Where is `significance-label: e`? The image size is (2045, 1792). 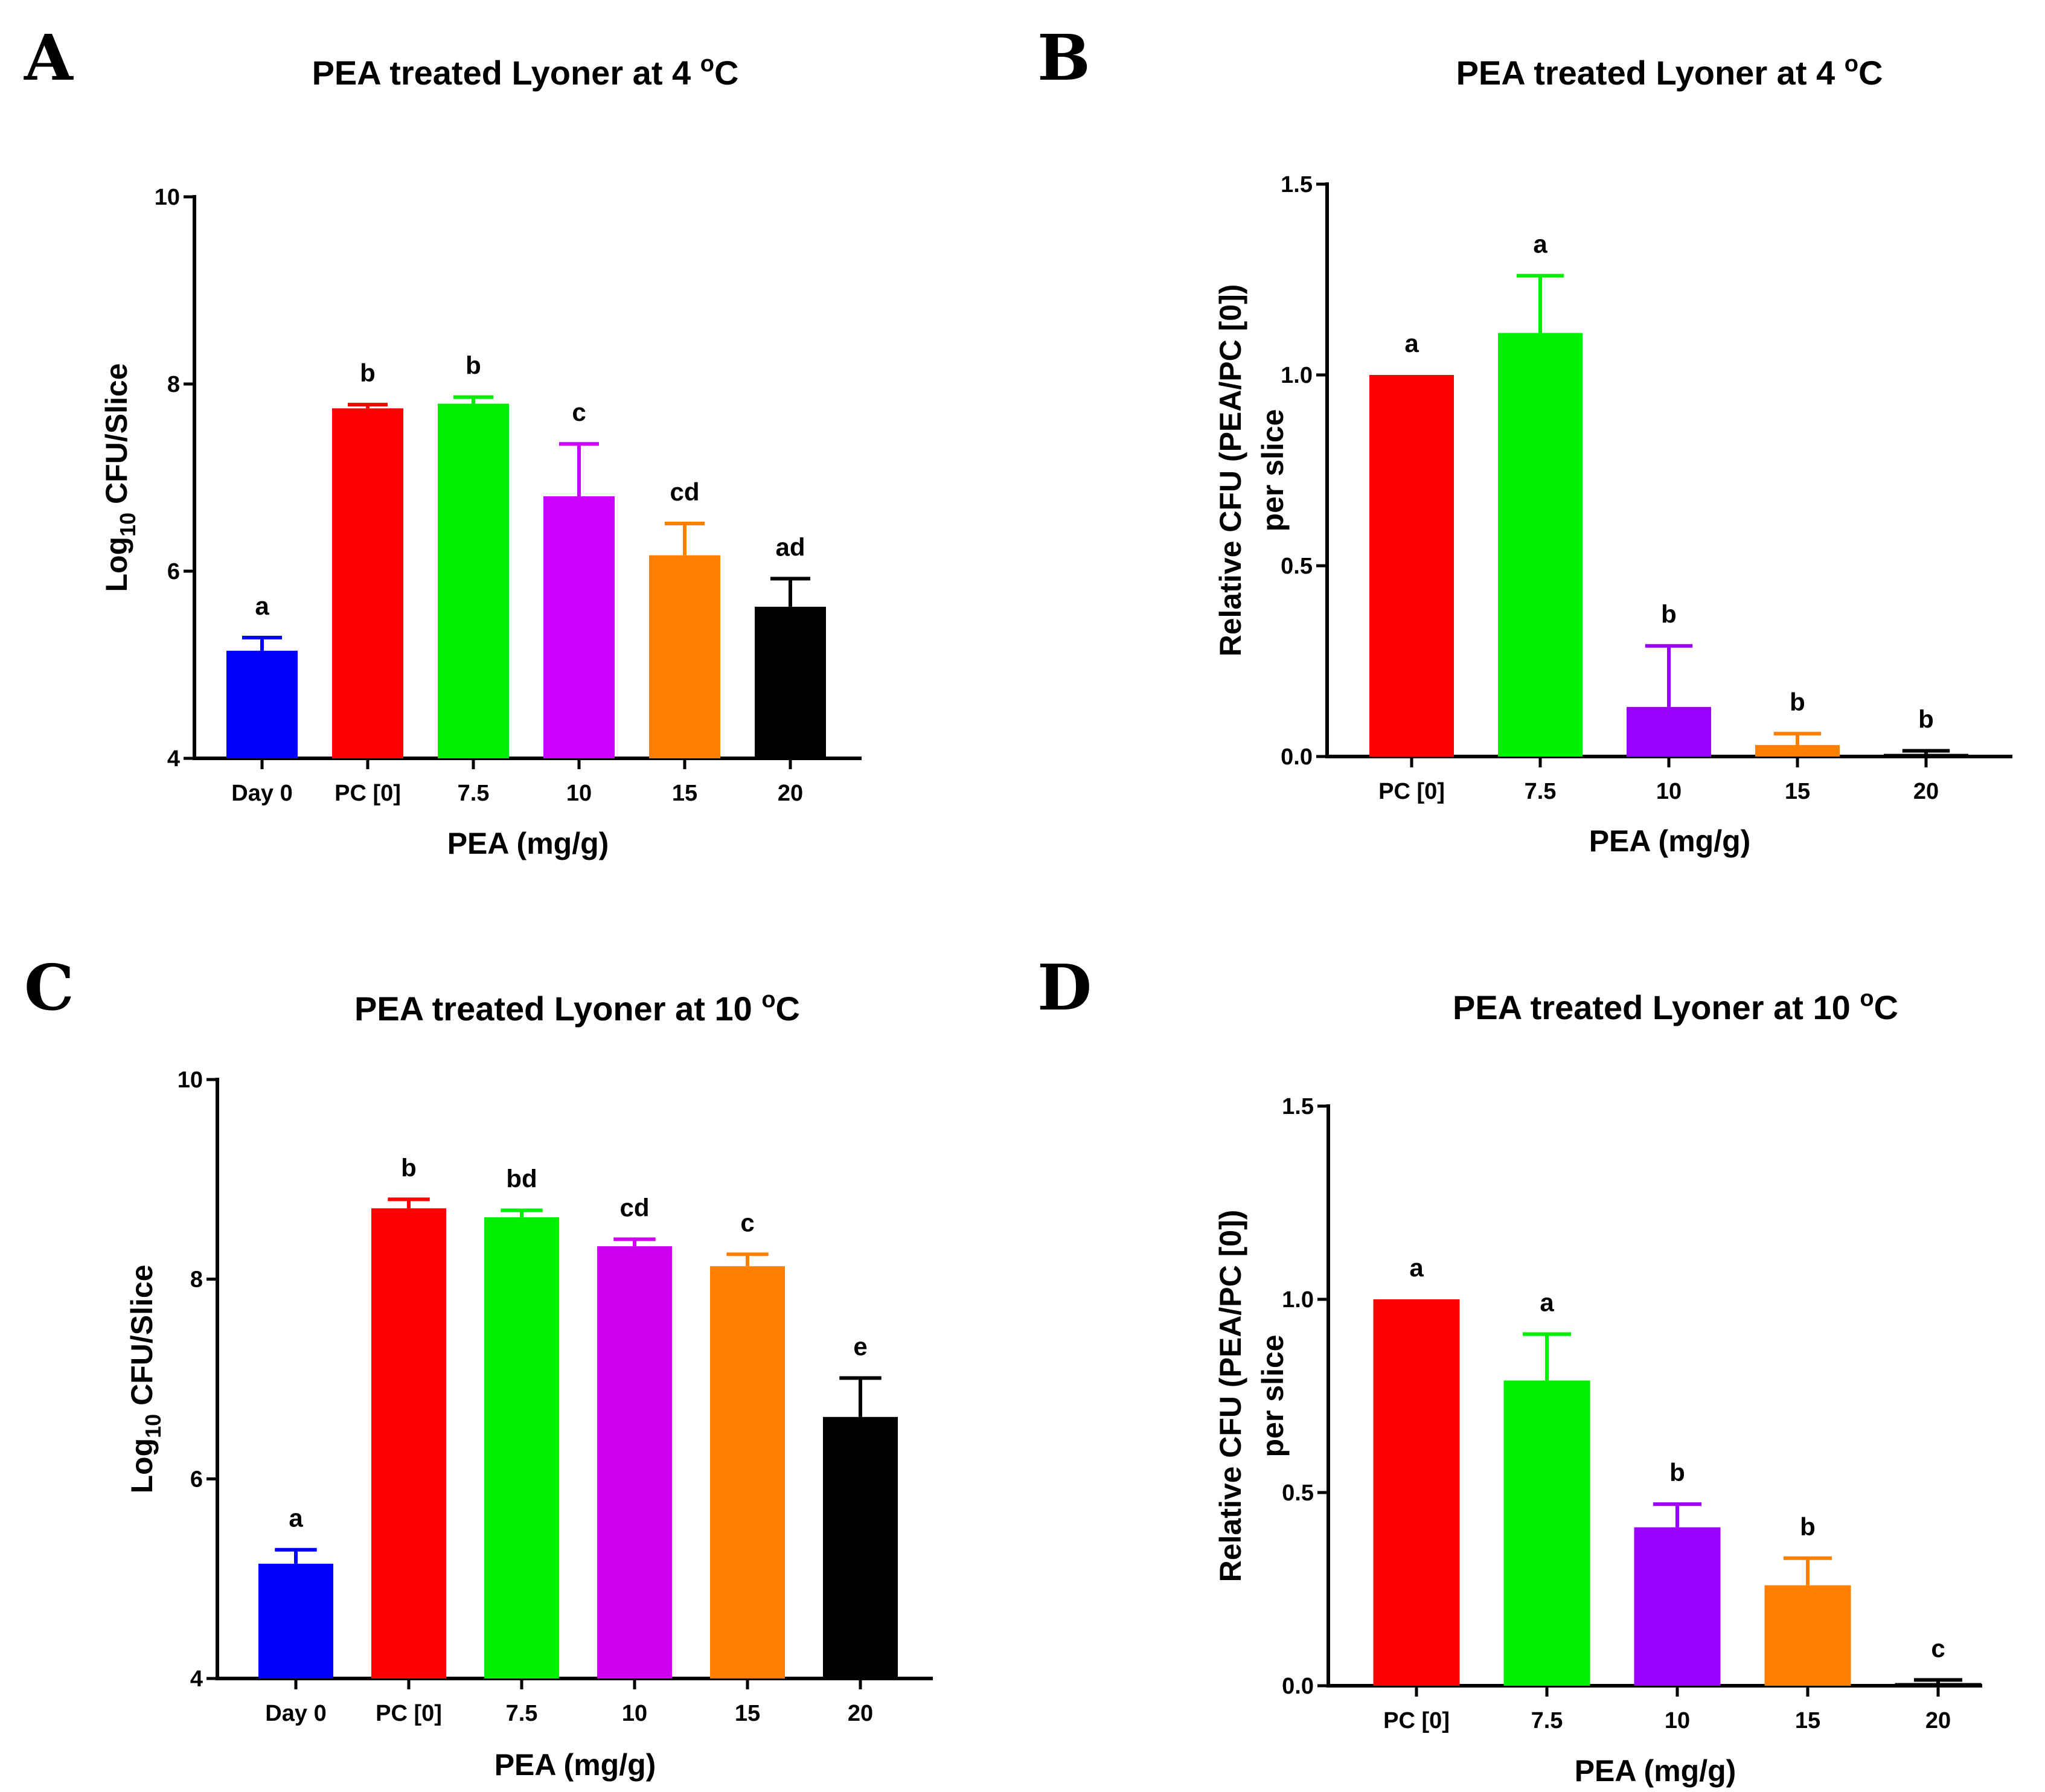 significance-label: e is located at coordinates (860, 1346).